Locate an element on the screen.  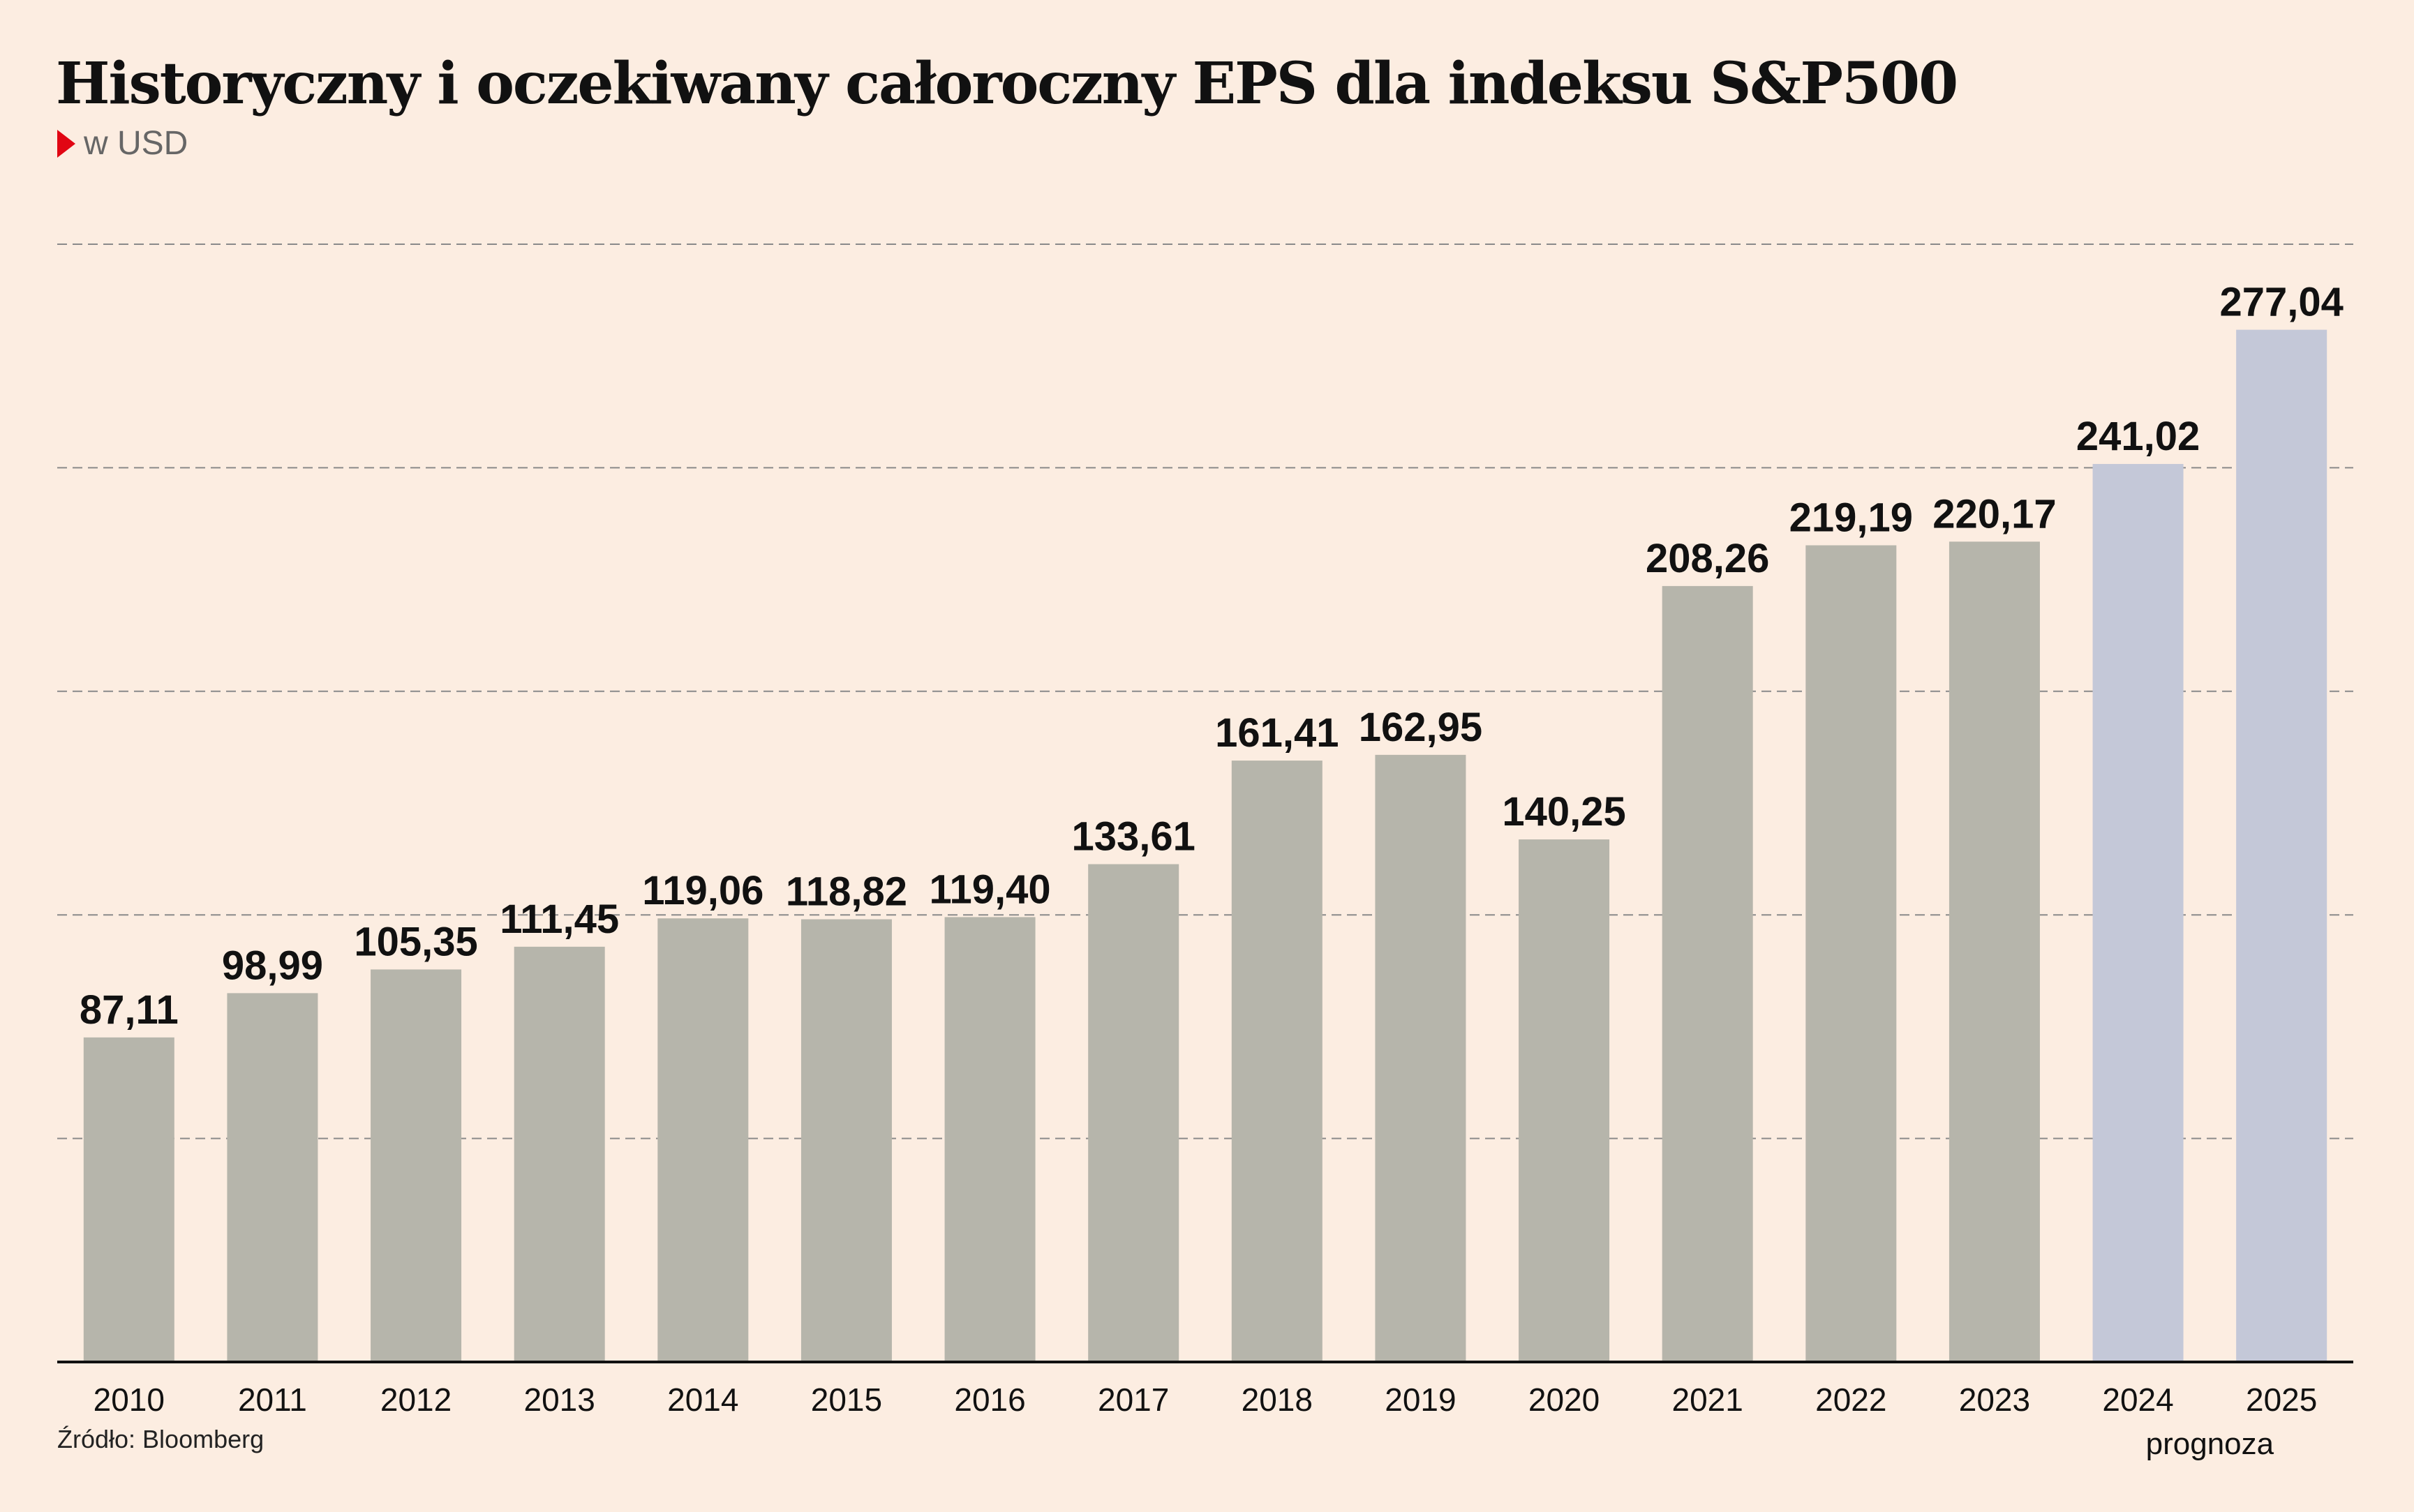
x-tick-2023: 2023 is located at coordinates (1995, 1400).